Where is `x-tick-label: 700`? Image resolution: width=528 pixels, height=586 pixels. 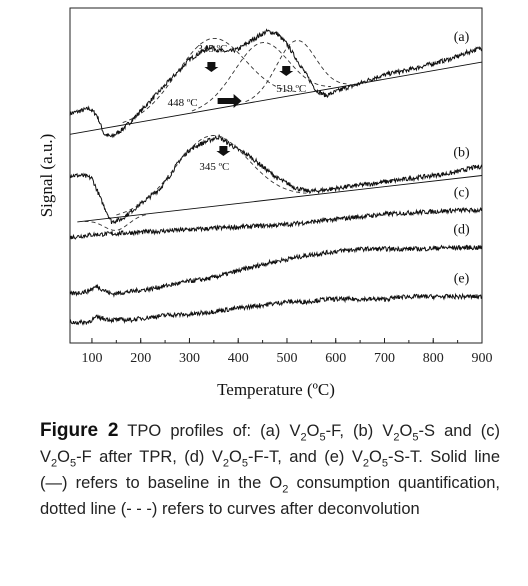
x-tick-label: 700 is located at coordinates (384, 358).